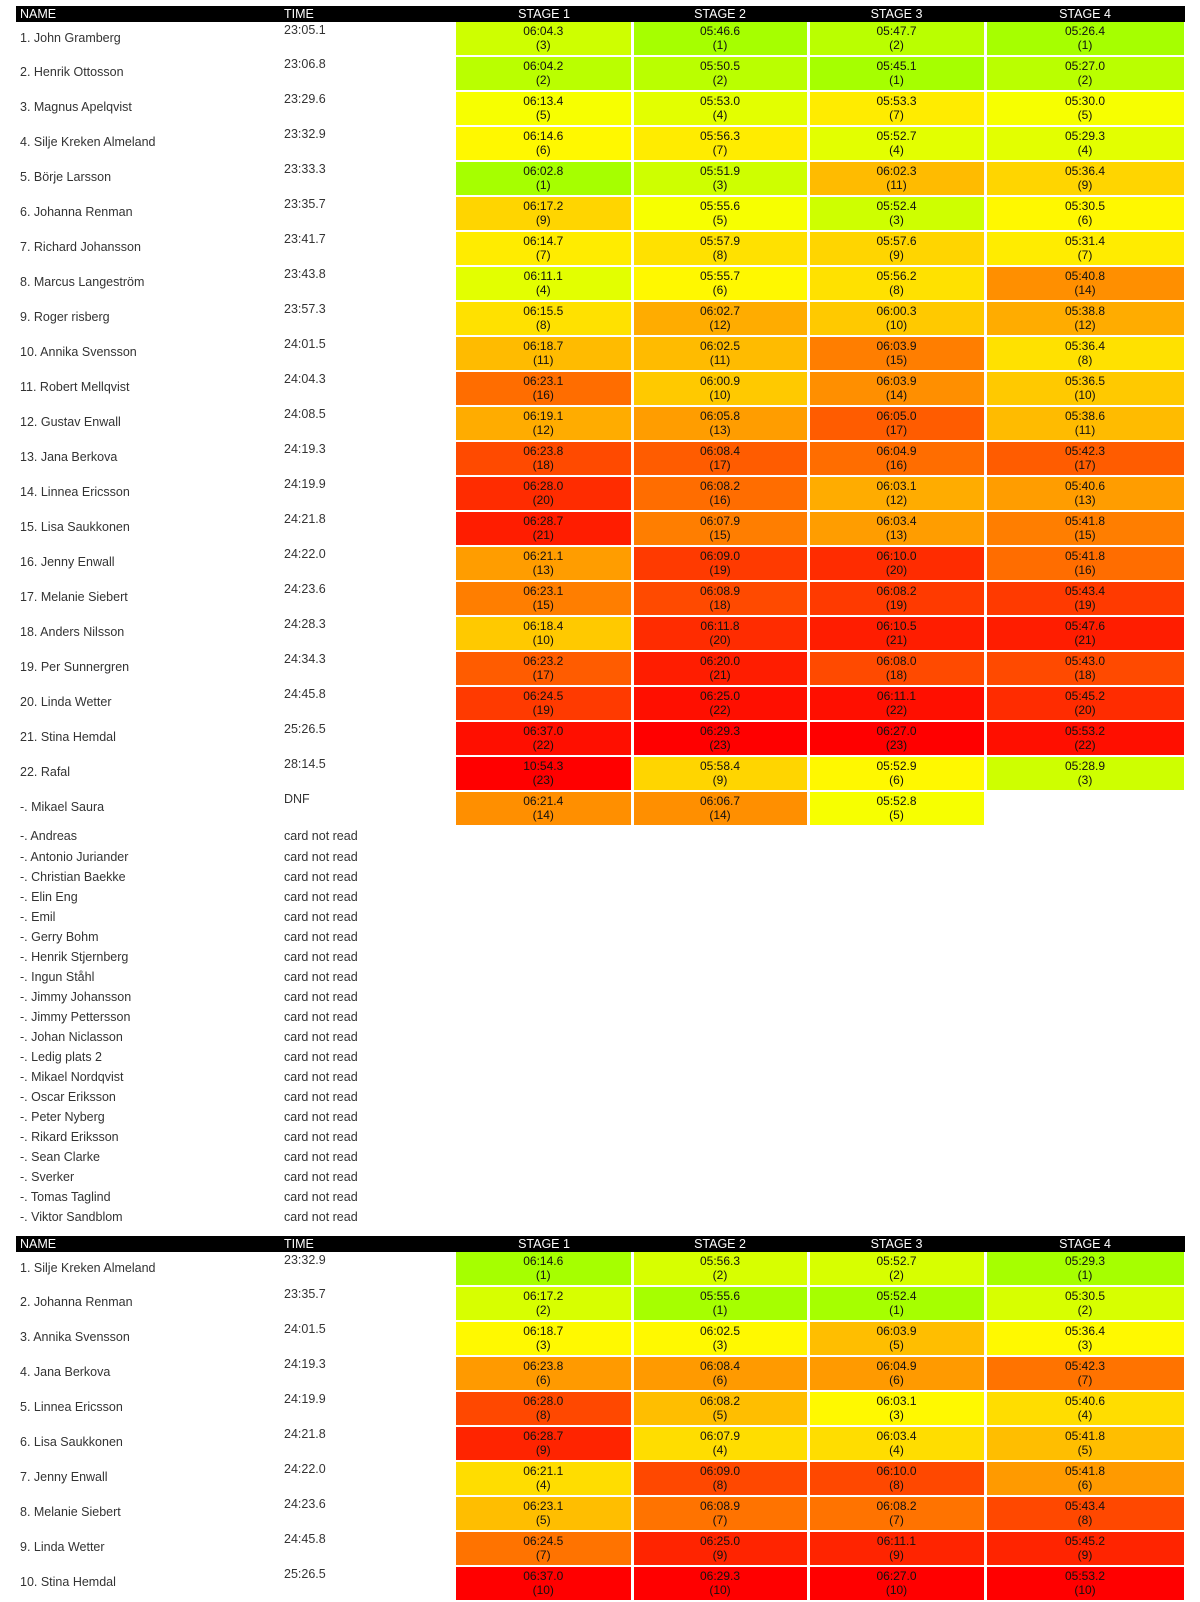 The width and height of the screenshot is (1200, 1602). Describe the element at coordinates (720, 1296) in the screenshot. I see `stage-time: 05:55.6` at that location.